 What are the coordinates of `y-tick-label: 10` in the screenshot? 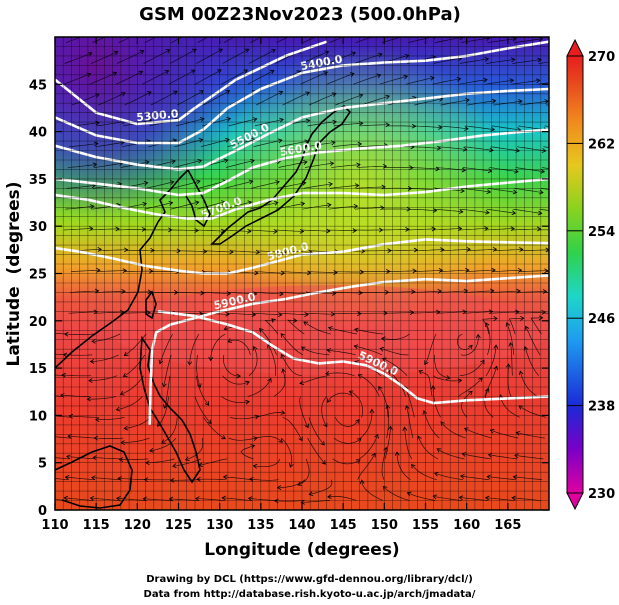 It's located at (38, 416).